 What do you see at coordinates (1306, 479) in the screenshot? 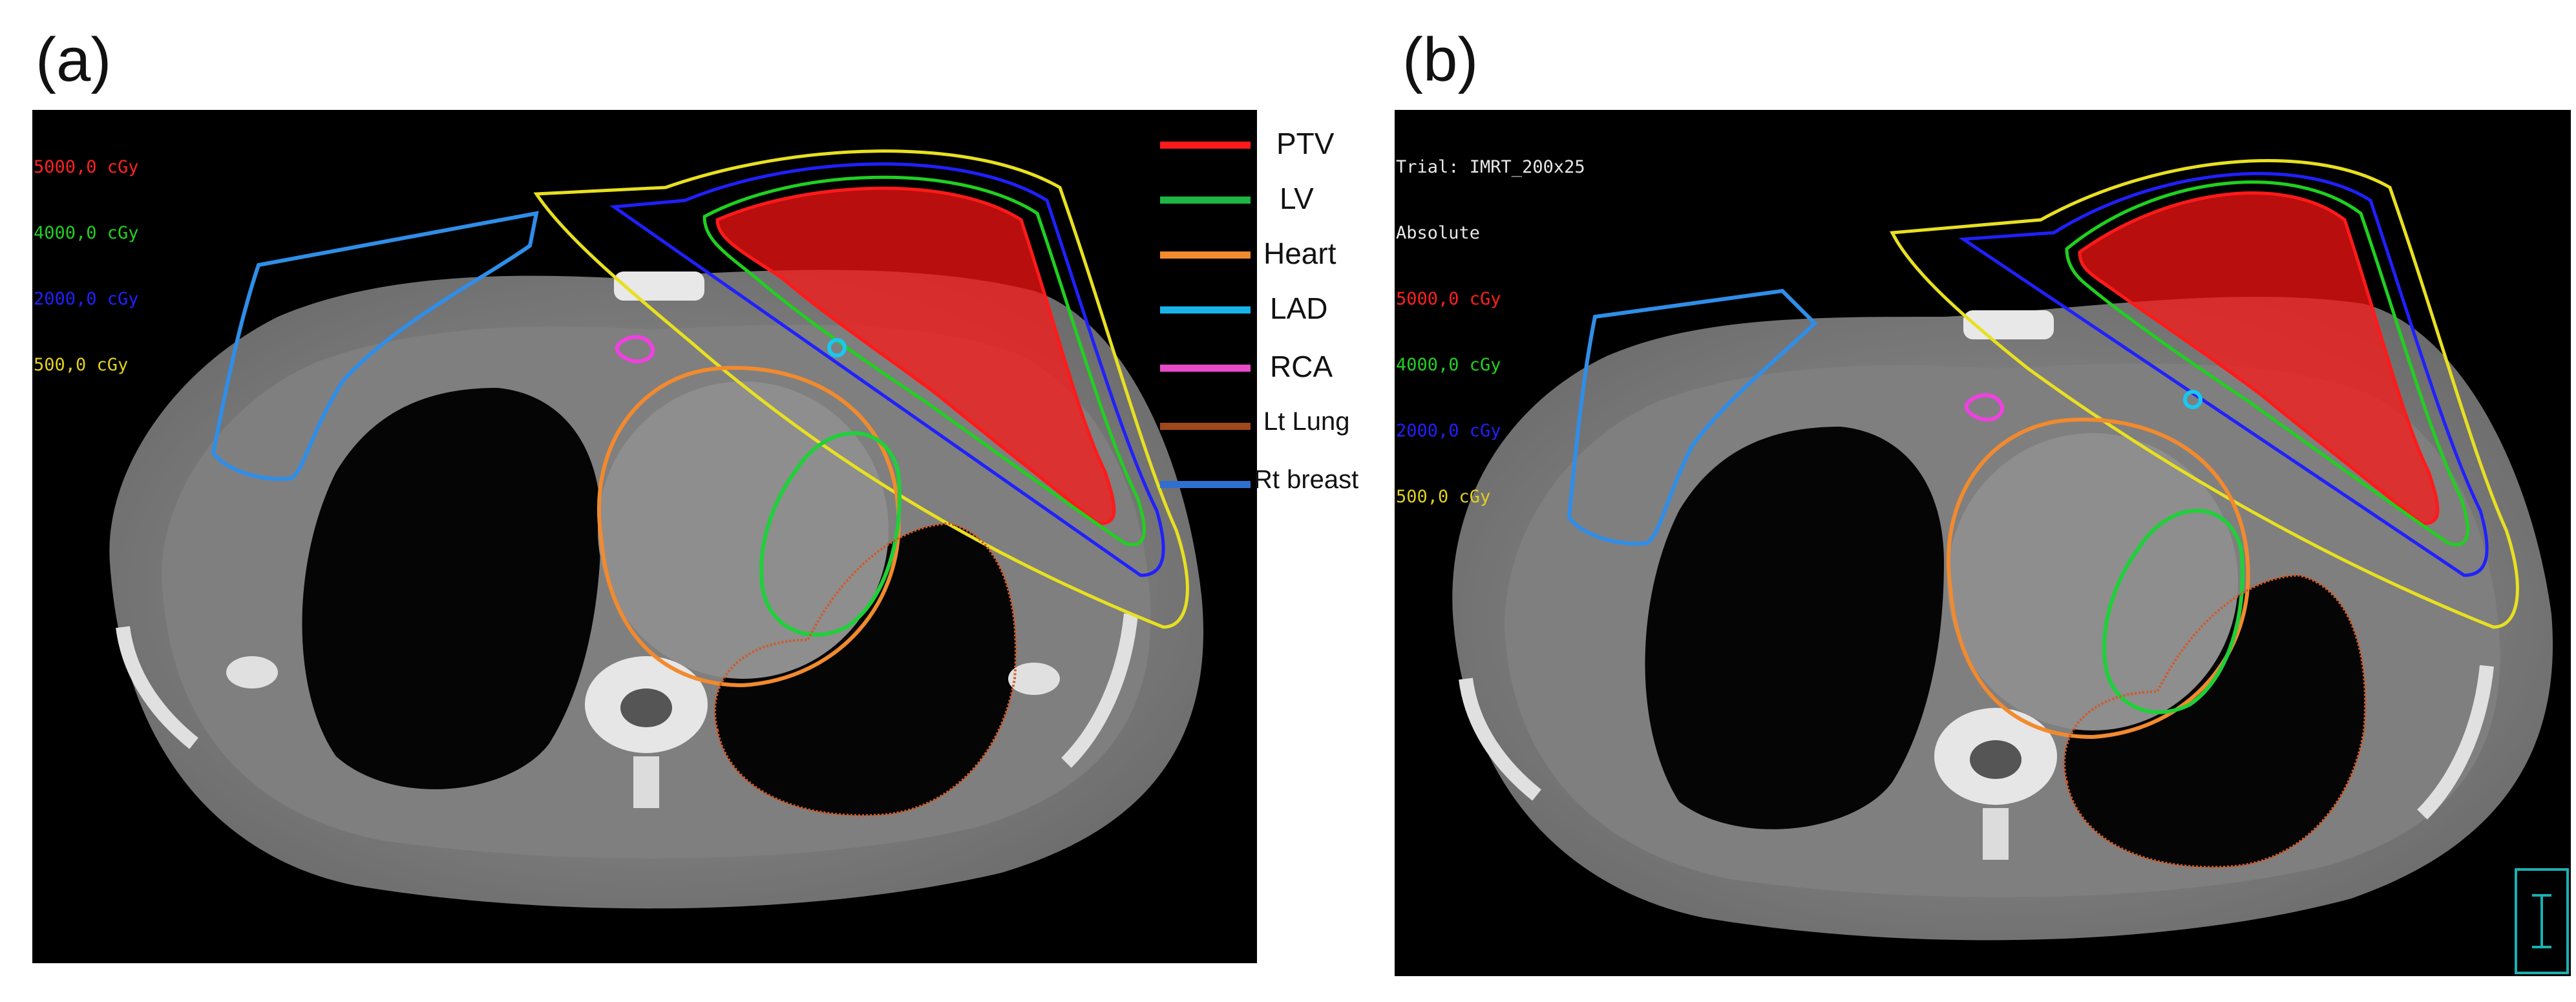
I see `legend-label: Rt breast` at bounding box center [1306, 479].